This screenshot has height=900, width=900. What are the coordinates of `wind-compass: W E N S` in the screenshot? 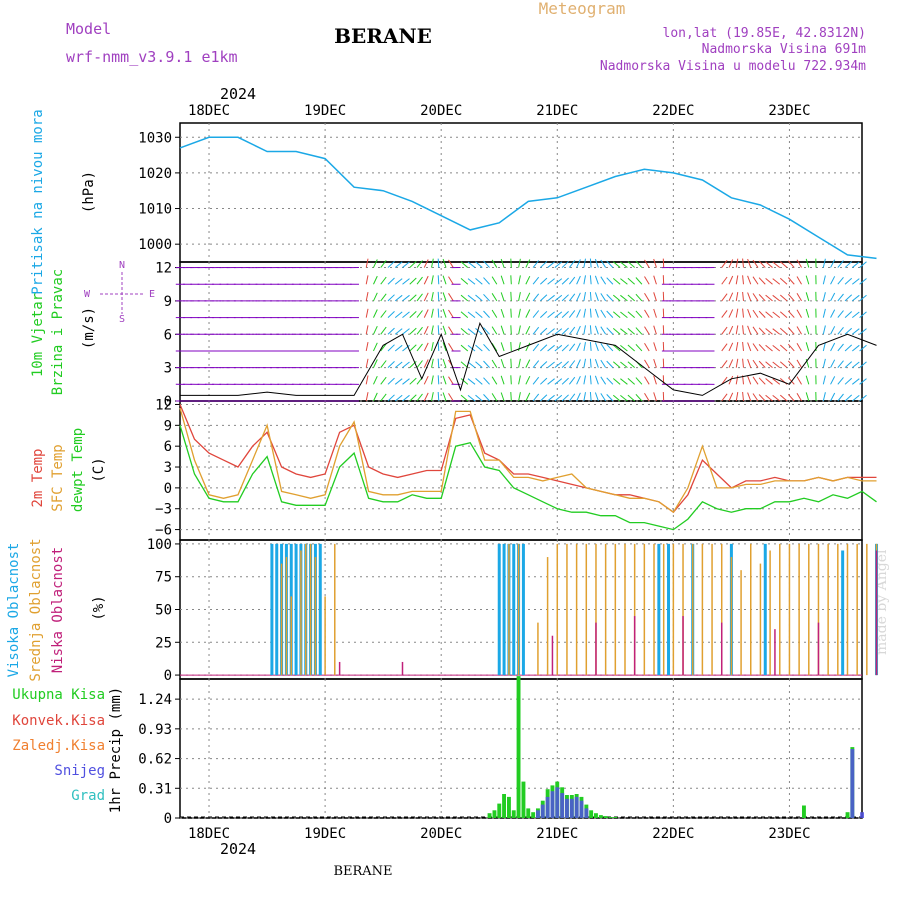 It's located at (119, 292).